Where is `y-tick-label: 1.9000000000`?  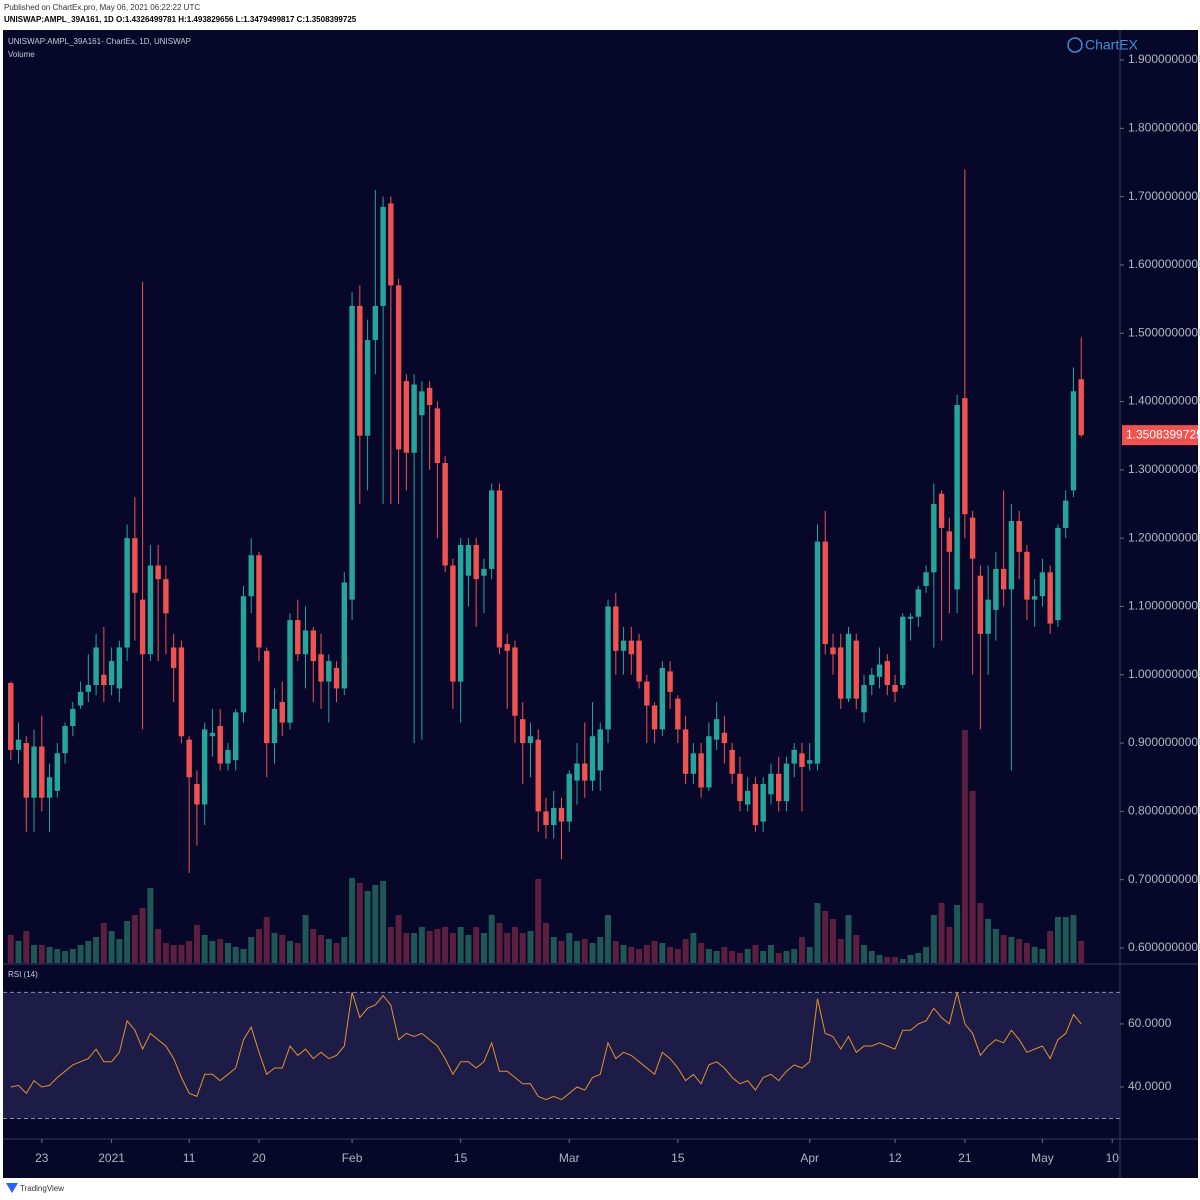 y-tick-label: 1.9000000000 is located at coordinates (1164, 59).